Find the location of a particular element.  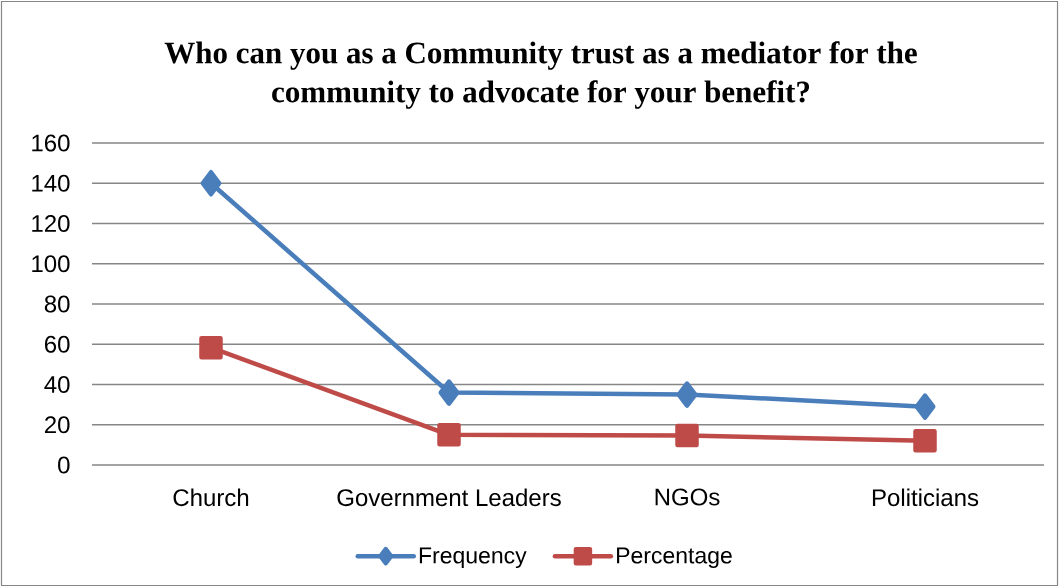

legend-label: Frequency is located at coordinates (473, 558).